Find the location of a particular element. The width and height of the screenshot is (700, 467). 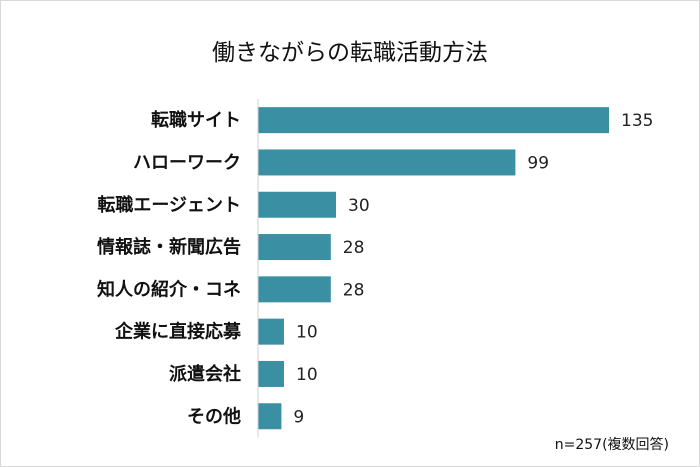

category-label: 知人の紹介・コネ is located at coordinates (169, 289).